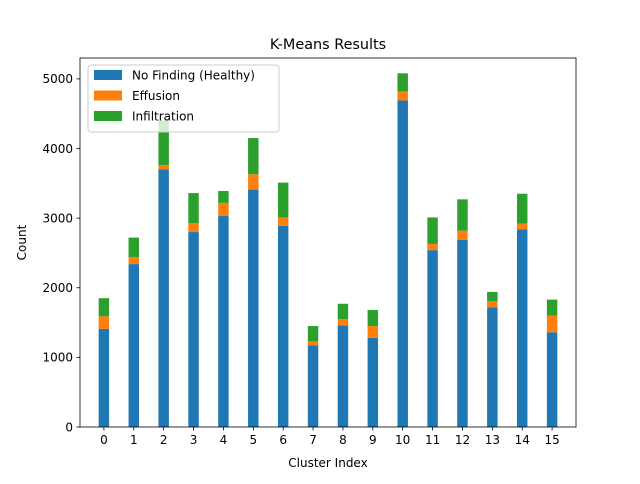  I want to click on x-tick-label-2: 2, so click(164, 440).